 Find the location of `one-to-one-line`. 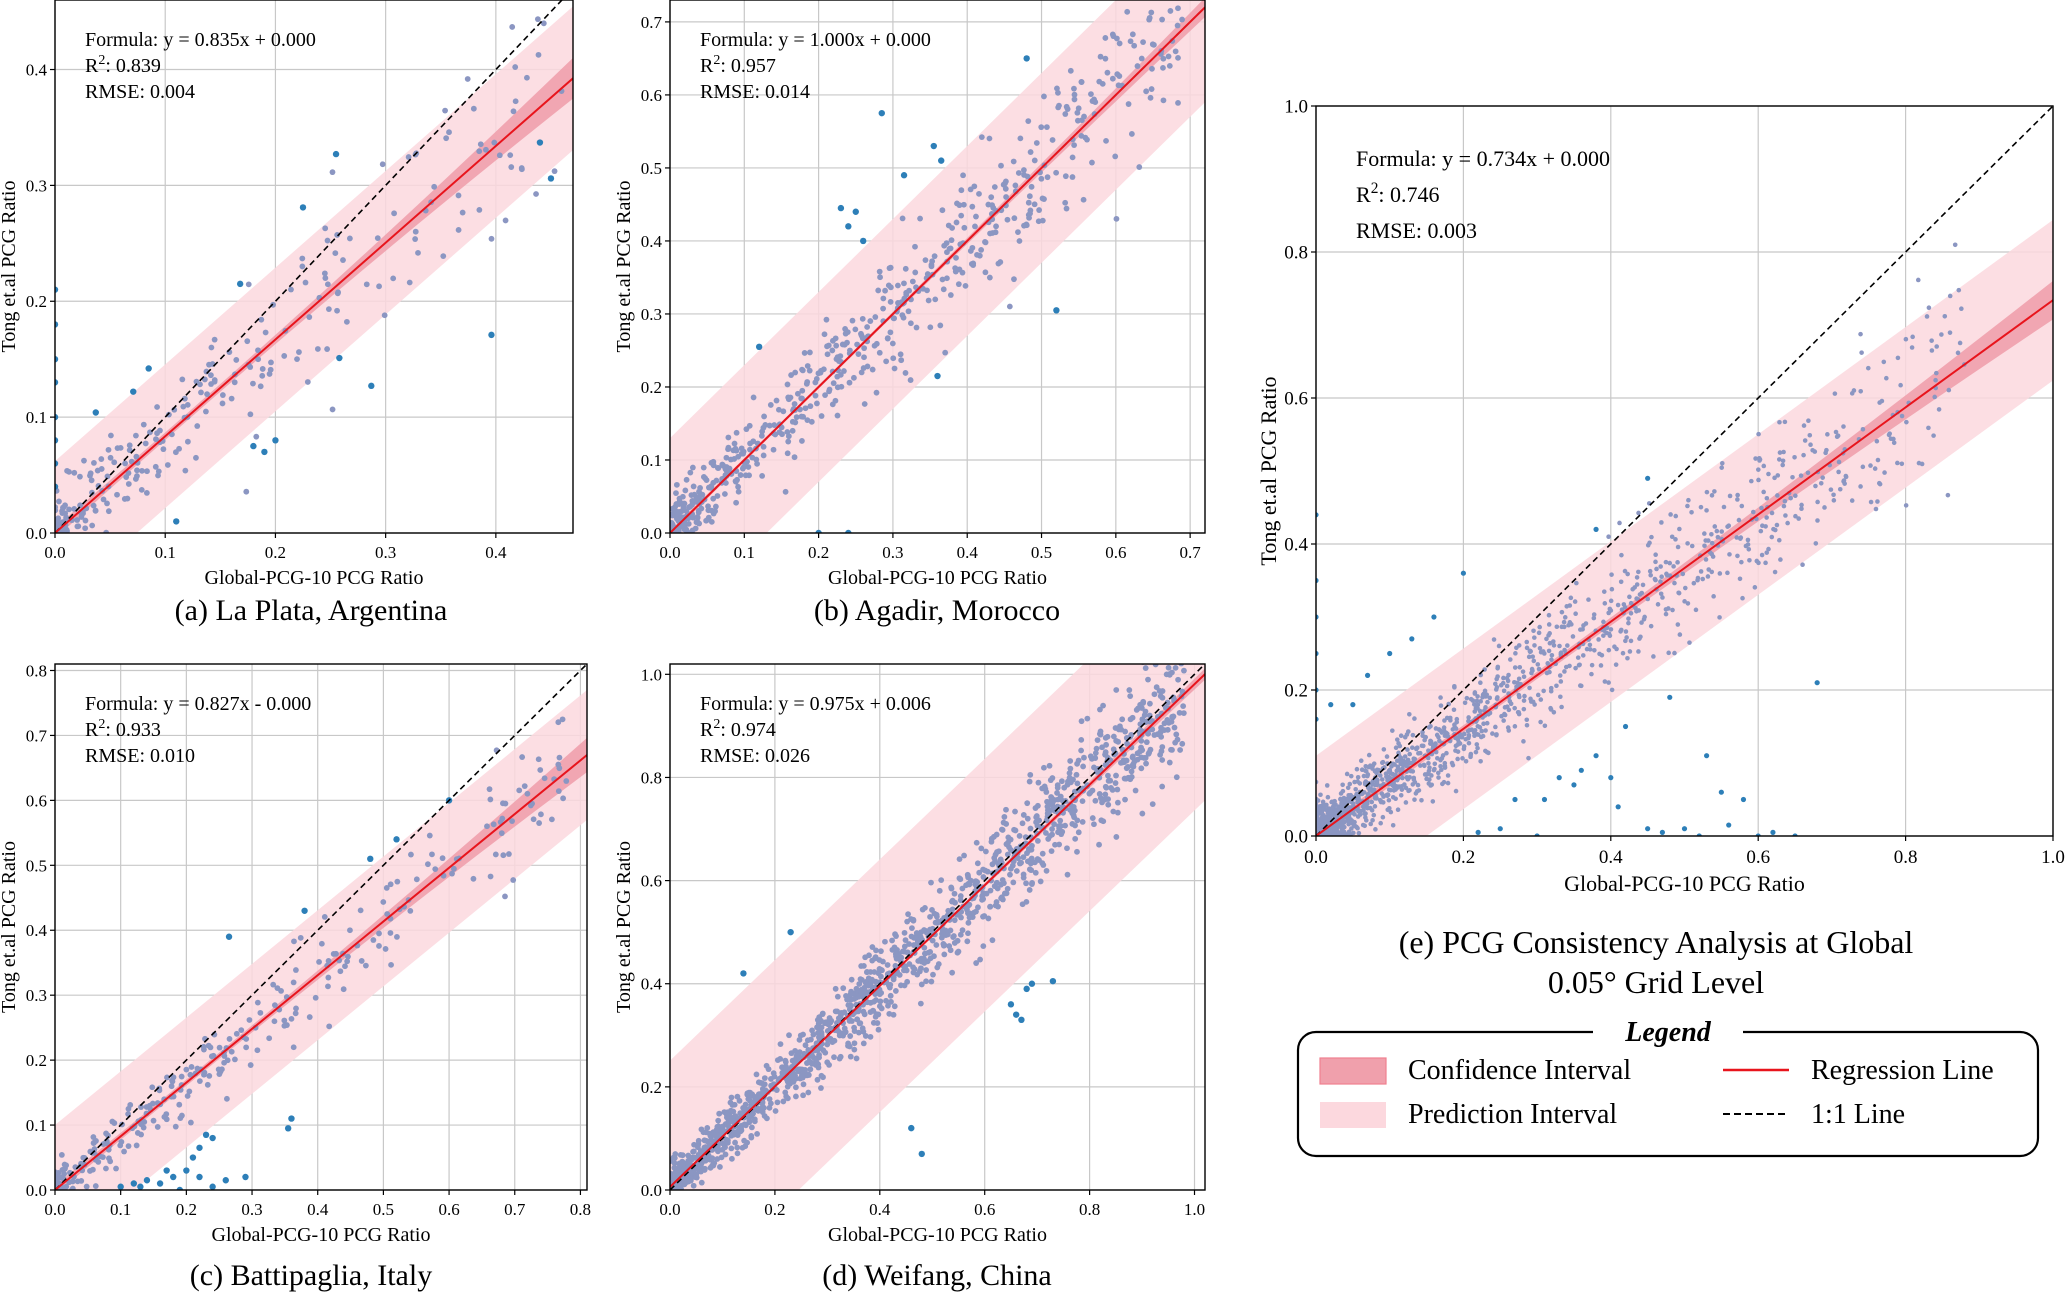

one-to-one-line is located at coordinates (309, 266).